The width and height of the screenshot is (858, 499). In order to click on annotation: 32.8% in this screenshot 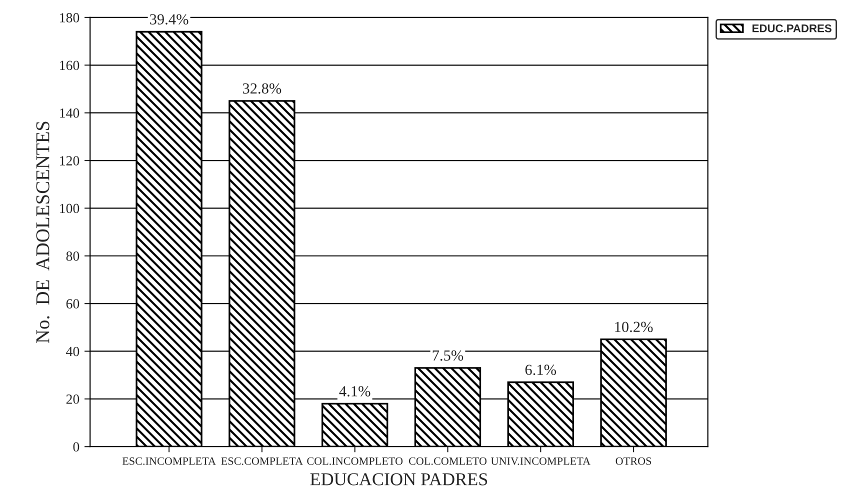, I will do `click(262, 88)`.